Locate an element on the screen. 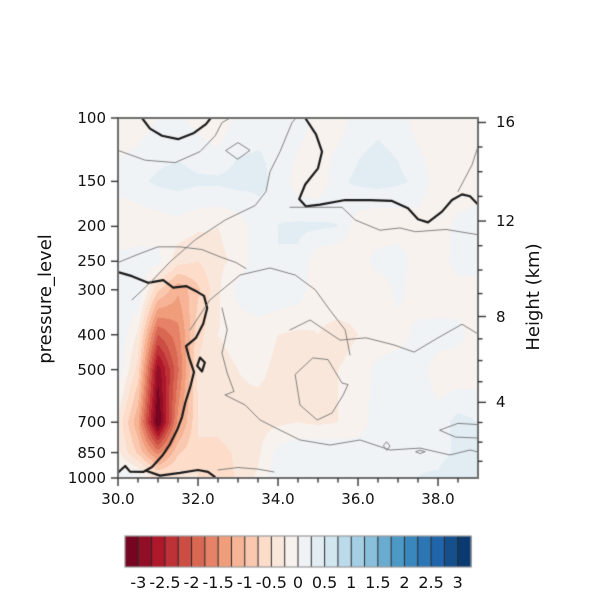 The height and width of the screenshot is (600, 600). y-tick-label-250: 250 is located at coordinates (91, 261).